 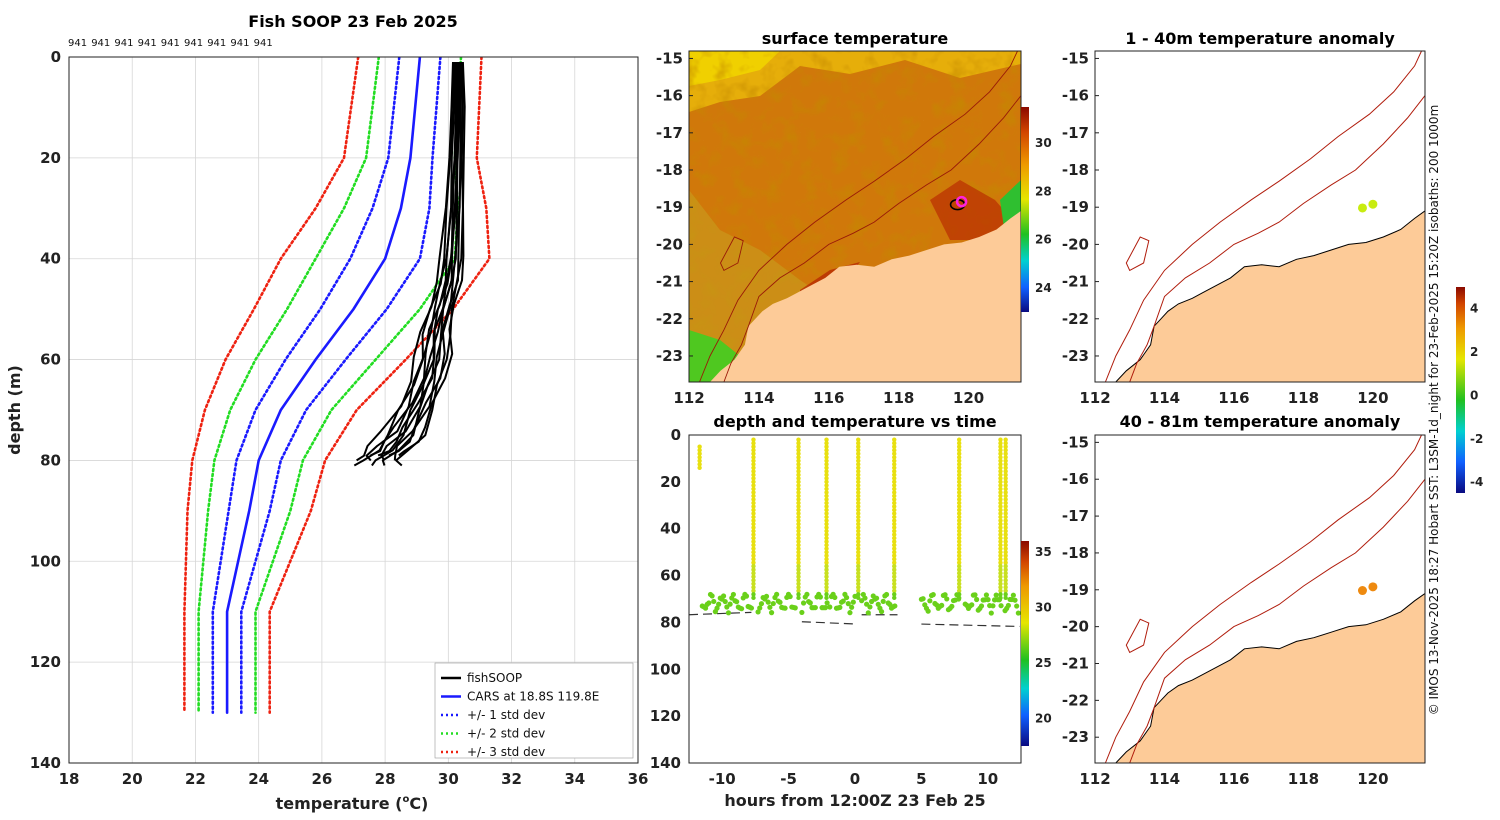 I want to click on y-tick-label: -16, so click(x=1075, y=96).